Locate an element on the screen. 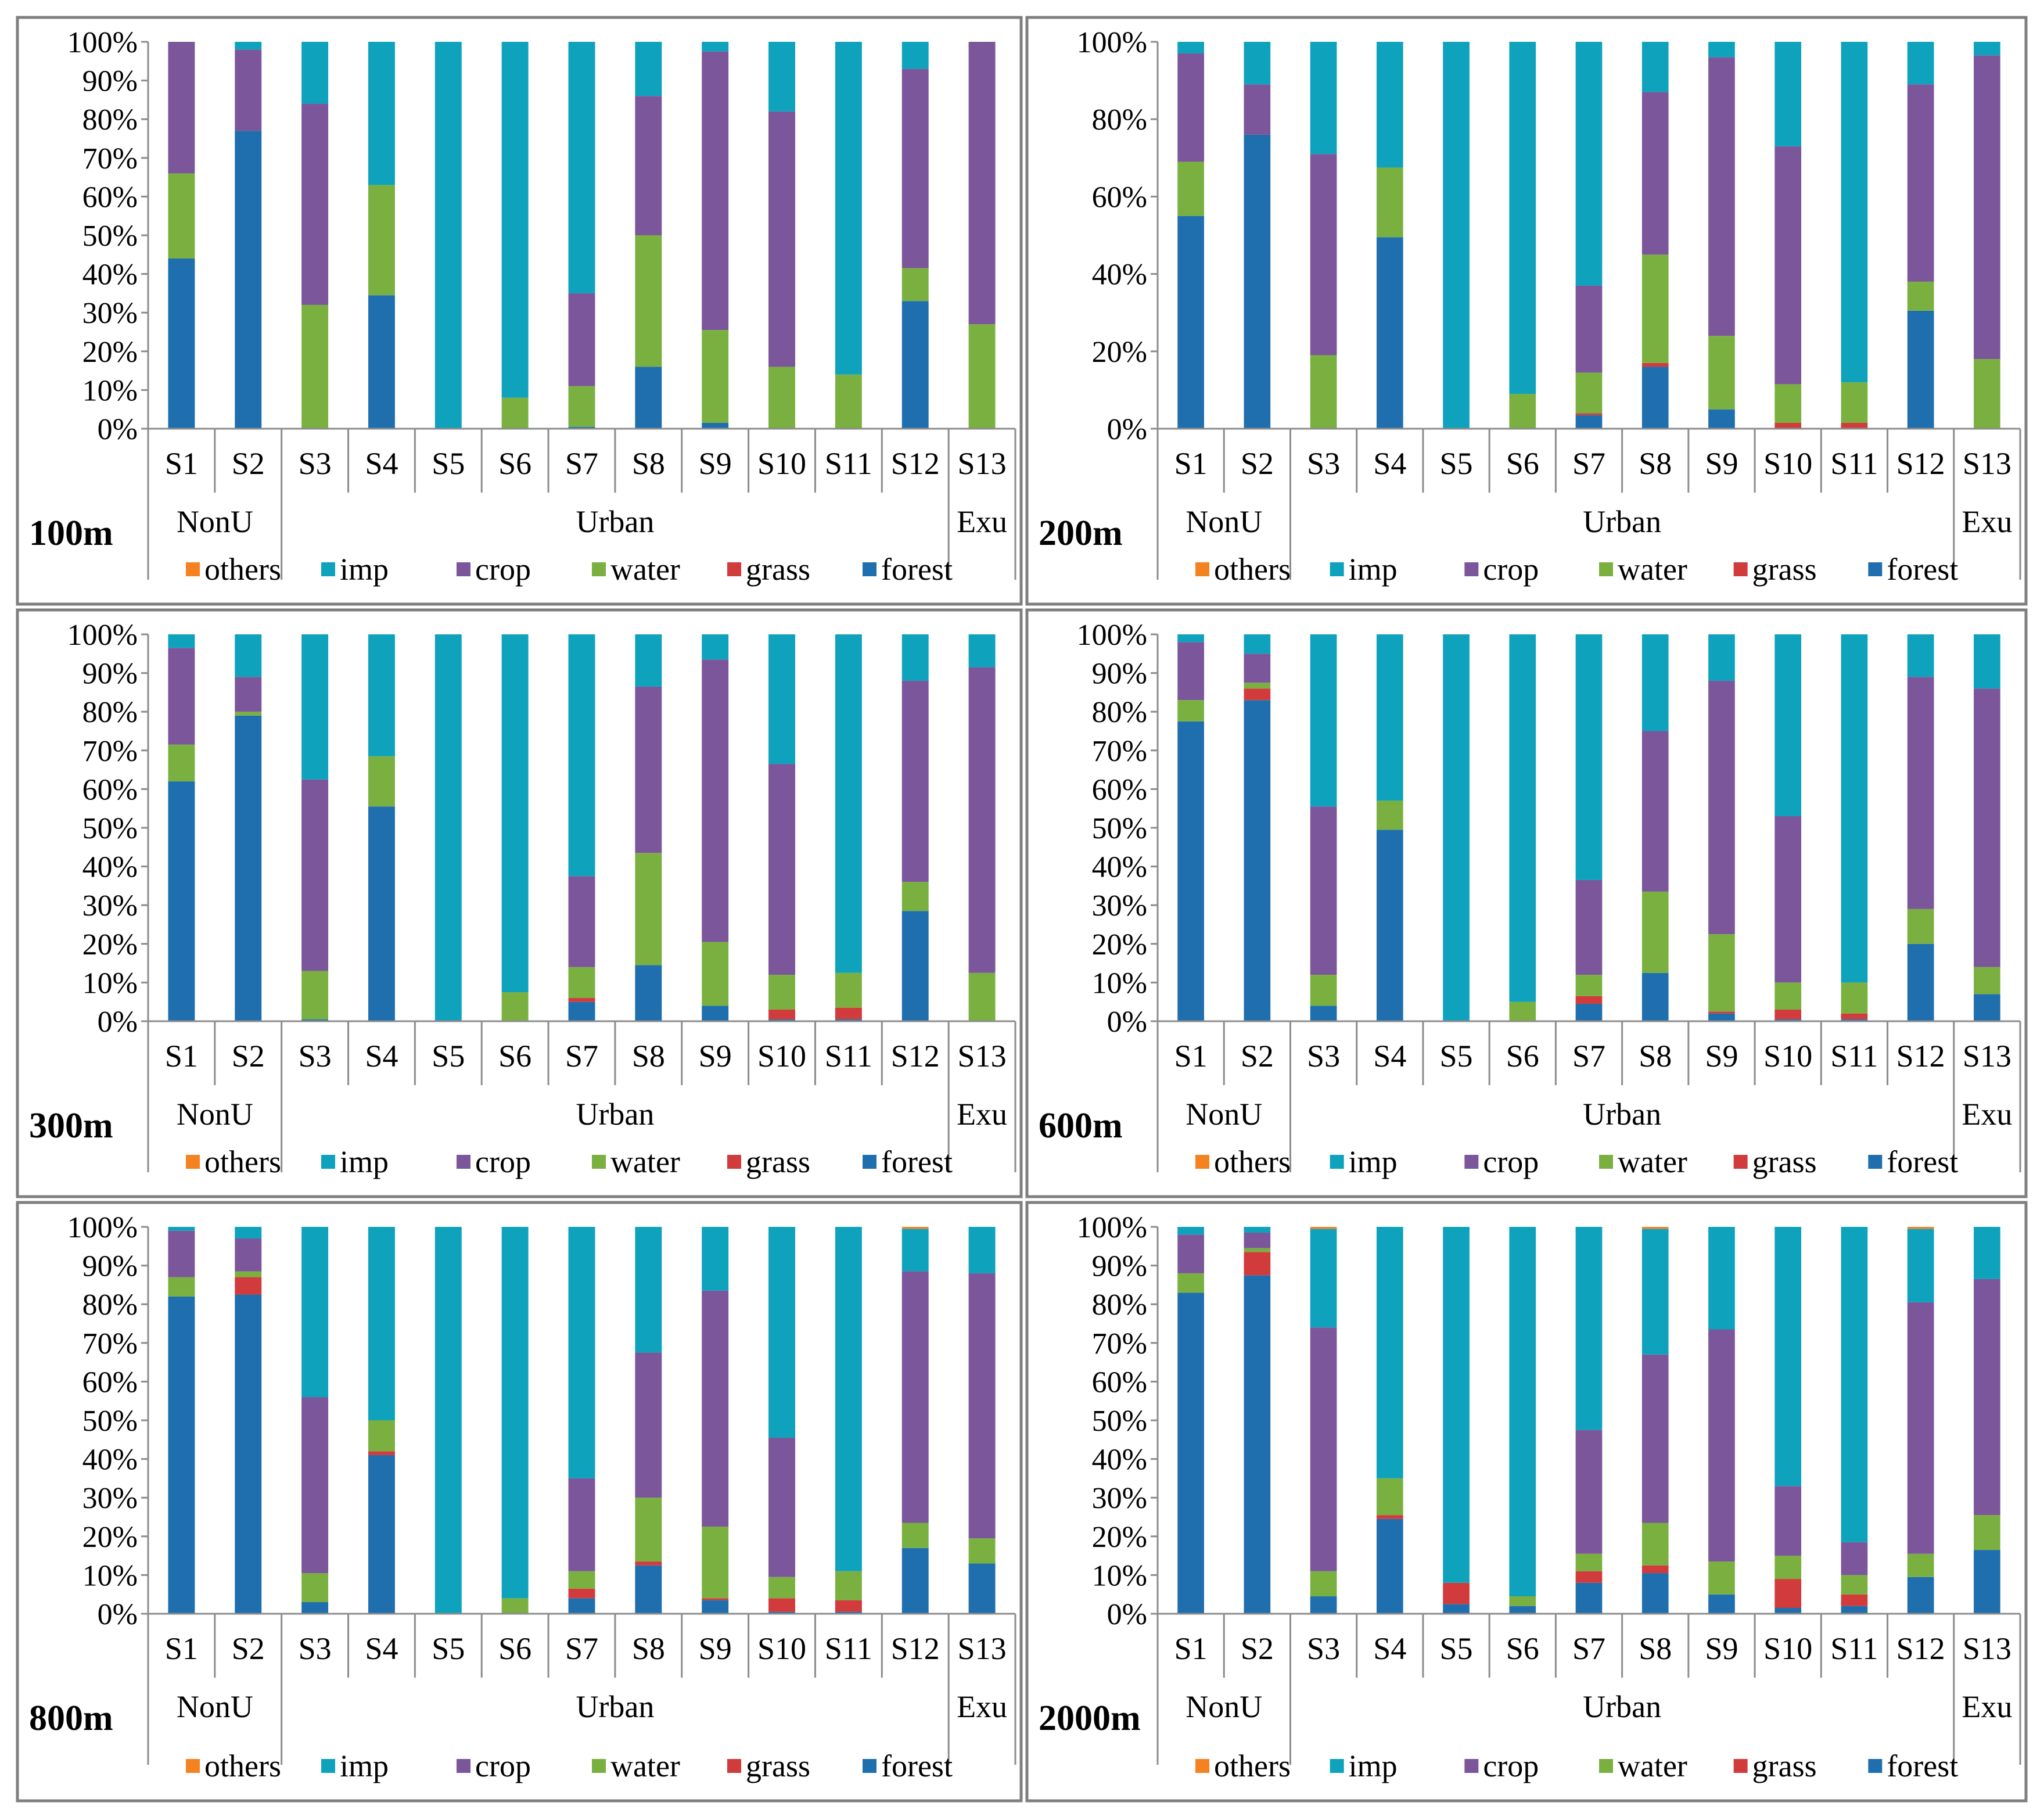 Image resolution: width=2044 pixels, height=1813 pixels. bar-S8-imp is located at coordinates (1655, 682).